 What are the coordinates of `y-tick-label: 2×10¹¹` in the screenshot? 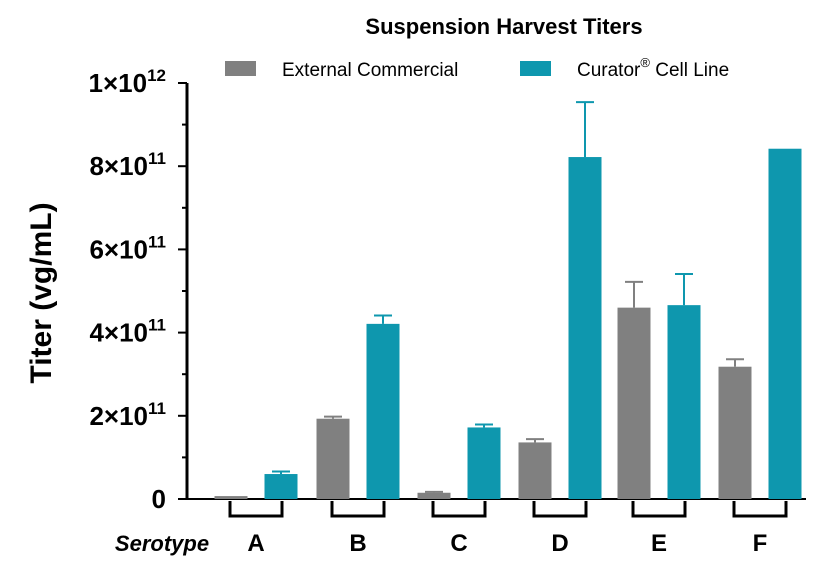 It's located at (127, 415).